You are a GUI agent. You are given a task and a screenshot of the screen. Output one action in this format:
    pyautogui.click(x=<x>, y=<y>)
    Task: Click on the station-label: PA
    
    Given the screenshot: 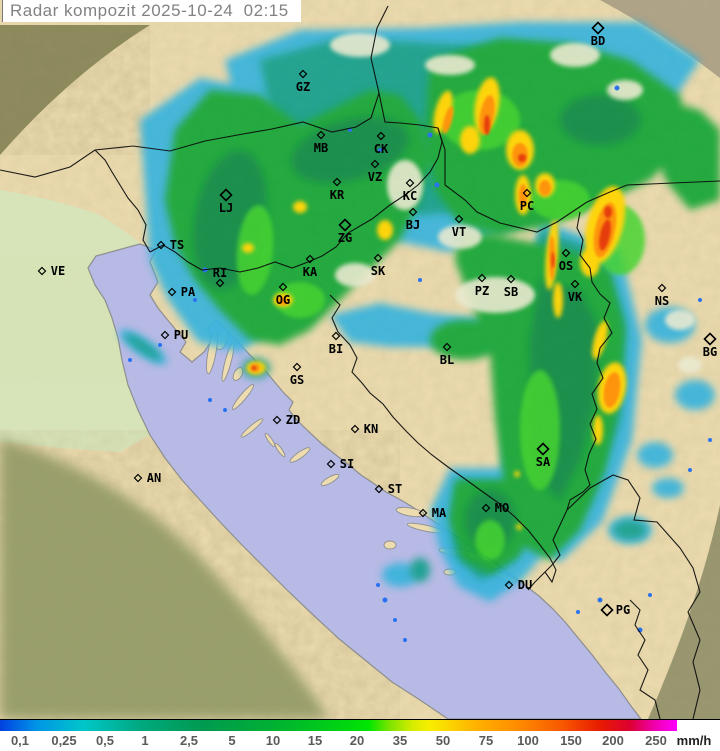 What is the action you would take?
    pyautogui.click(x=188, y=292)
    